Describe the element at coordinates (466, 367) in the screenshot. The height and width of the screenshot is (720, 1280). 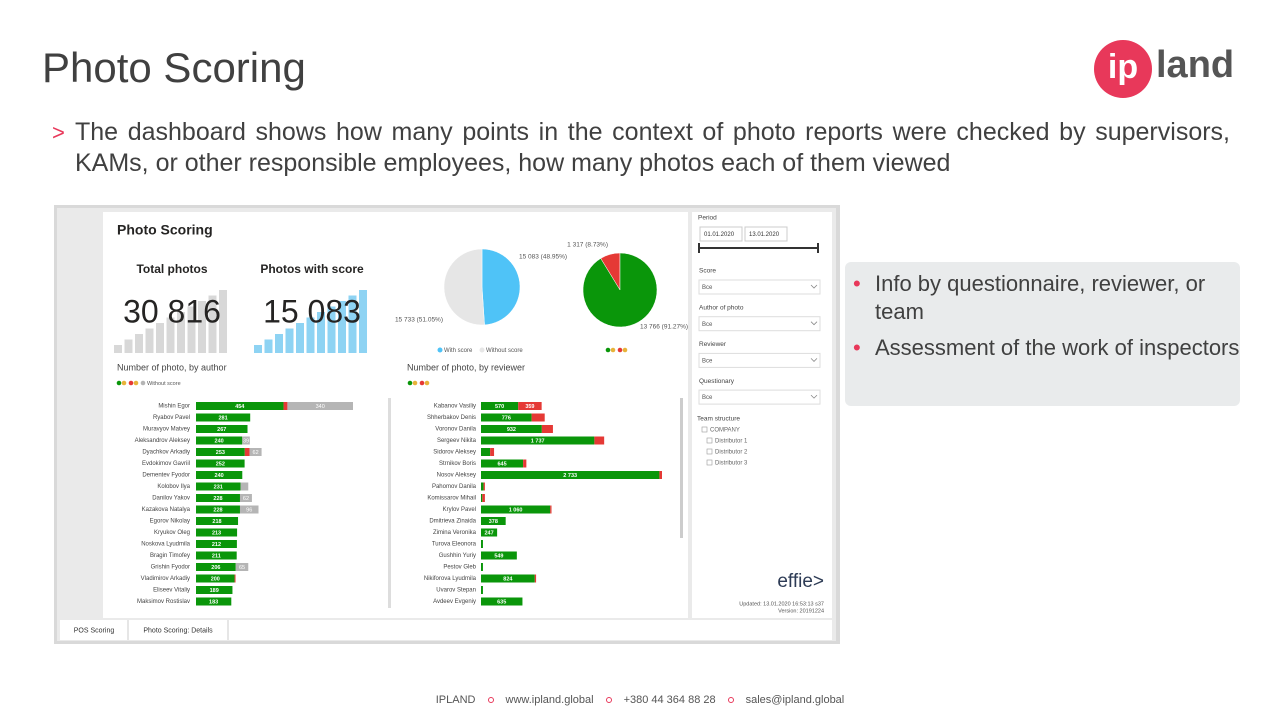
I see `chart-title: Number of photo, by reviewer` at that location.